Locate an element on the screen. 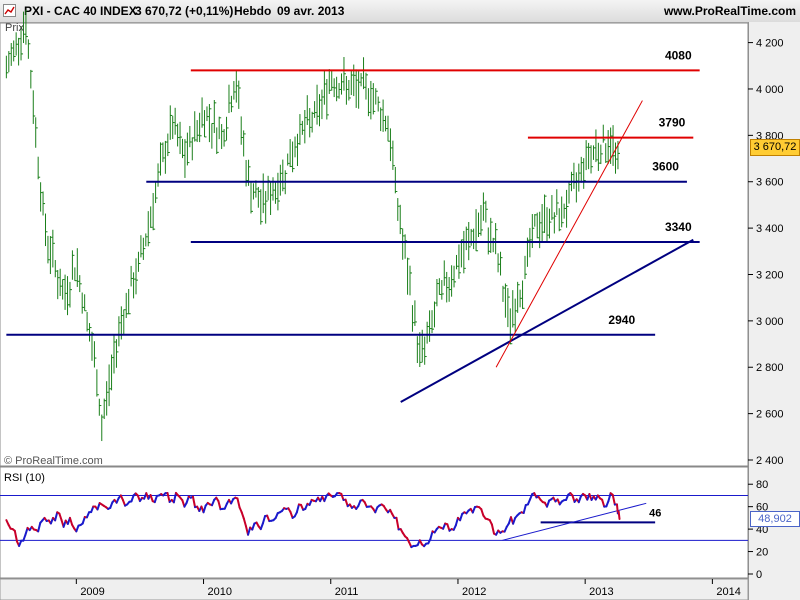 This screenshot has width=800, height=600. header-price: 3 670,72 (+0,11%) is located at coordinates (184, 11).